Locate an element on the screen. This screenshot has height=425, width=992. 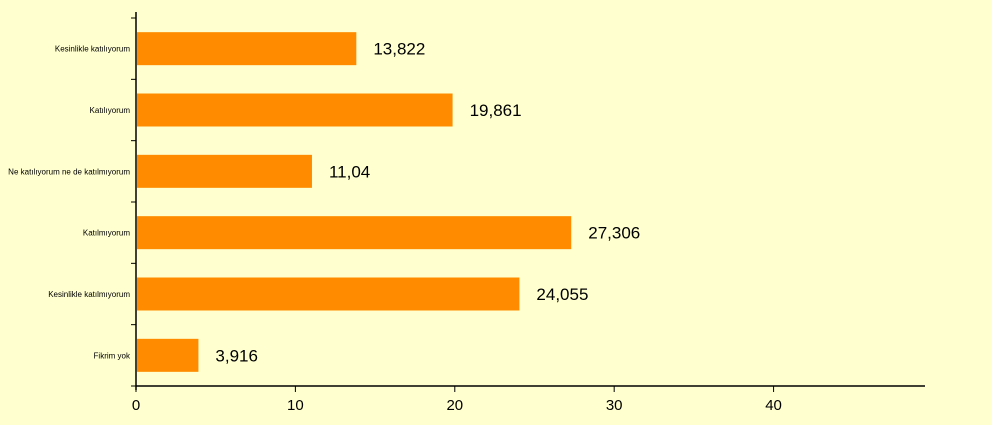
category-label-0: Kesinlikle katılıyorum is located at coordinates (92, 49).